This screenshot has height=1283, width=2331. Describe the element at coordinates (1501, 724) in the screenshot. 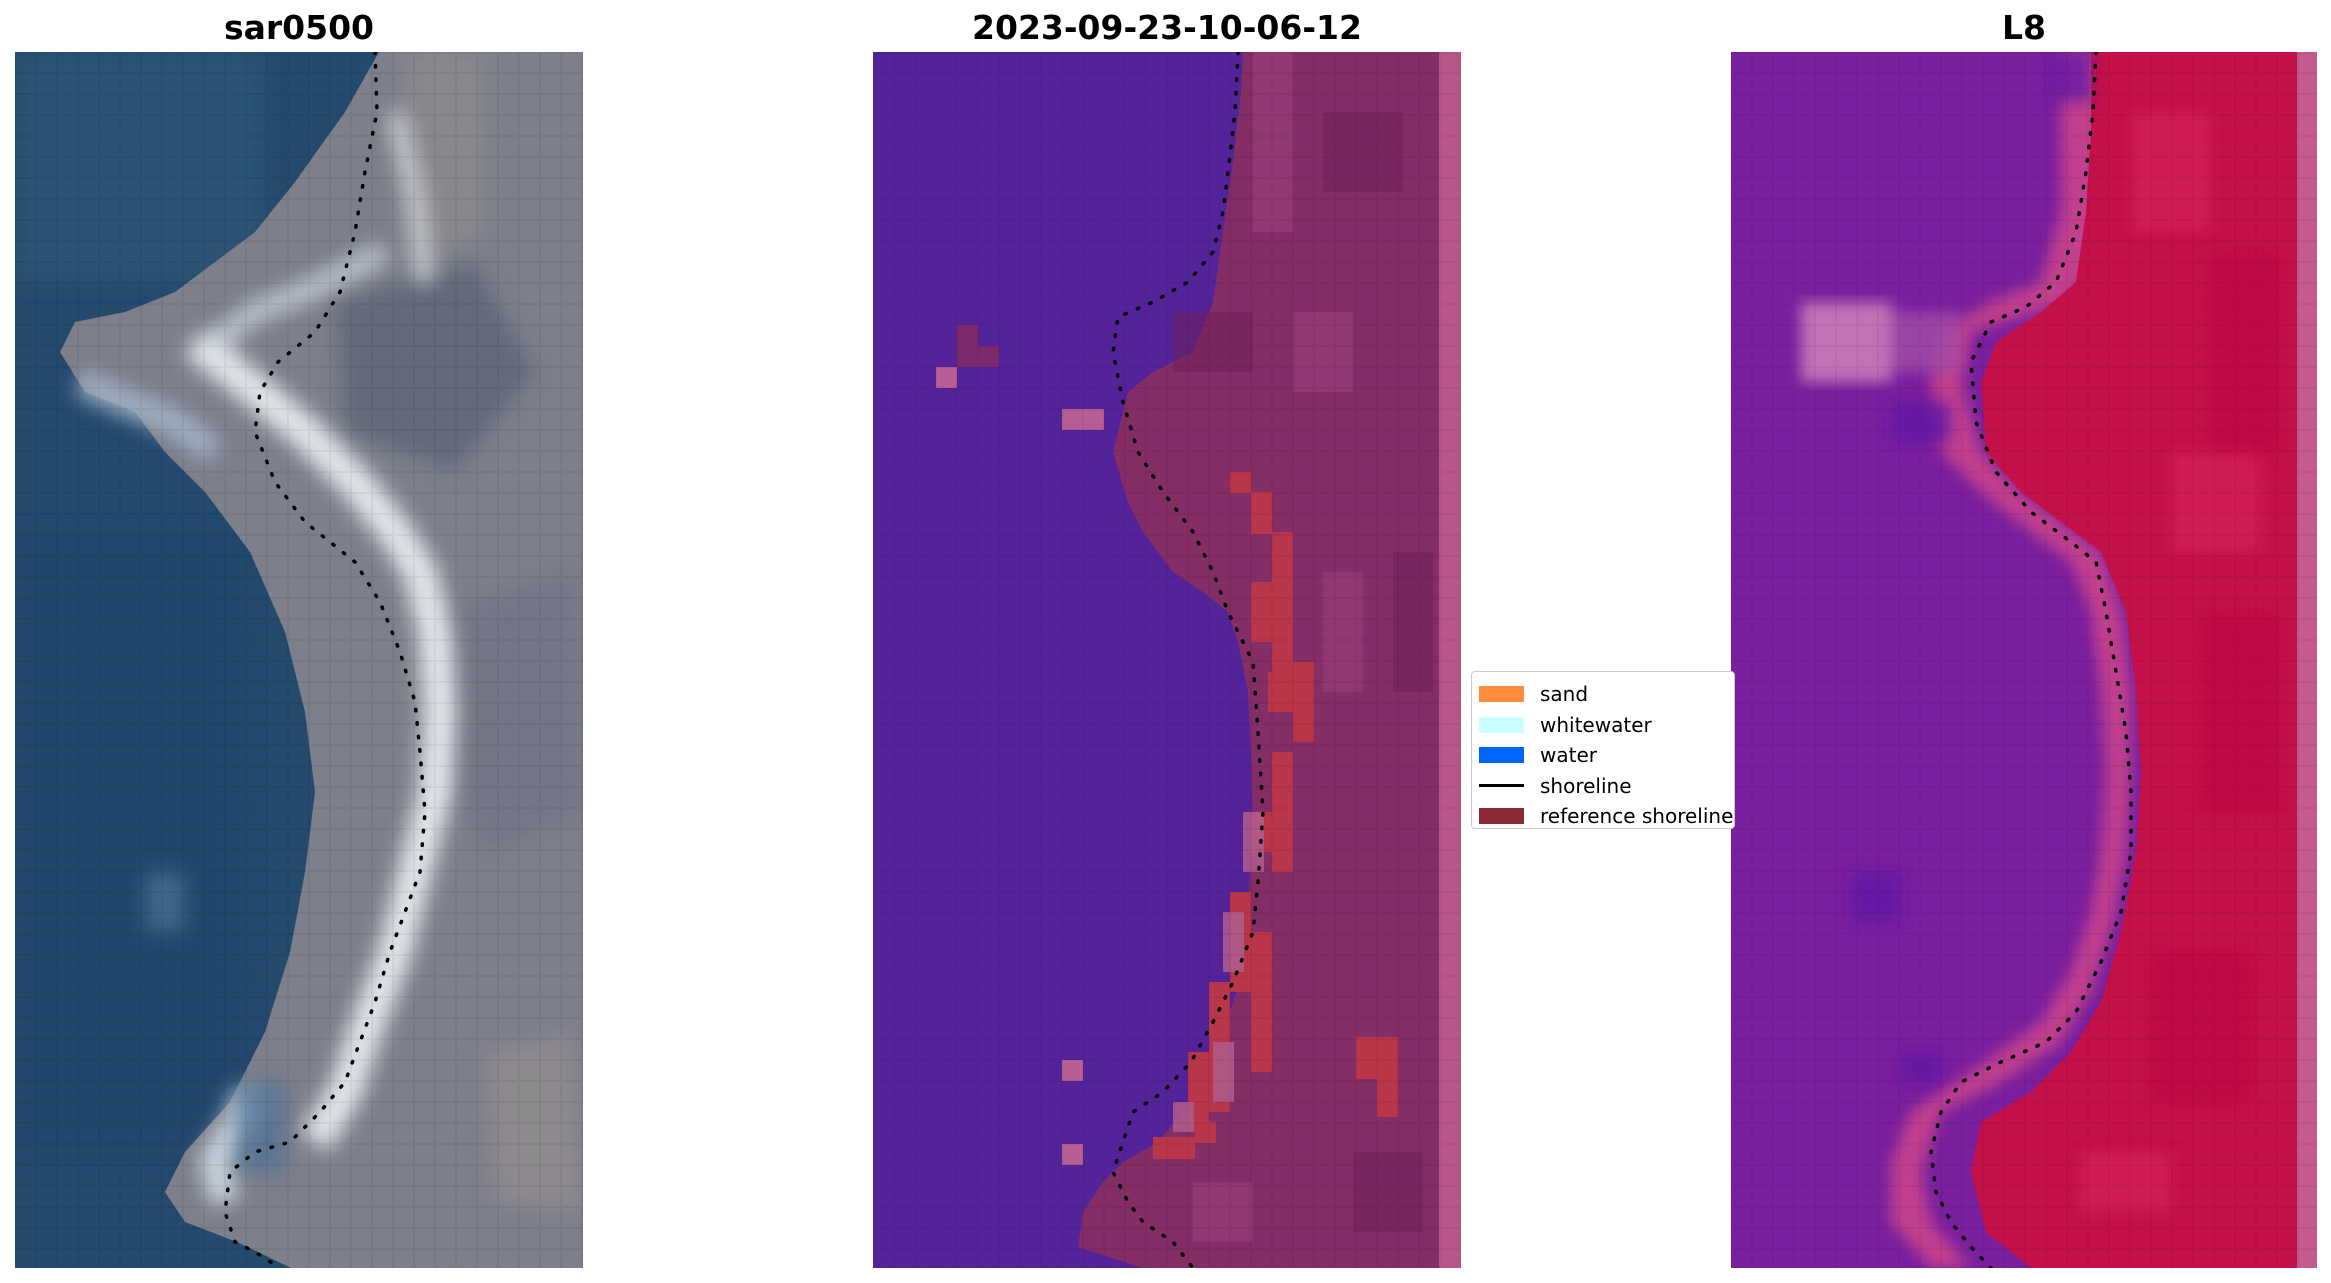

I see `whitewater-swatch` at that location.